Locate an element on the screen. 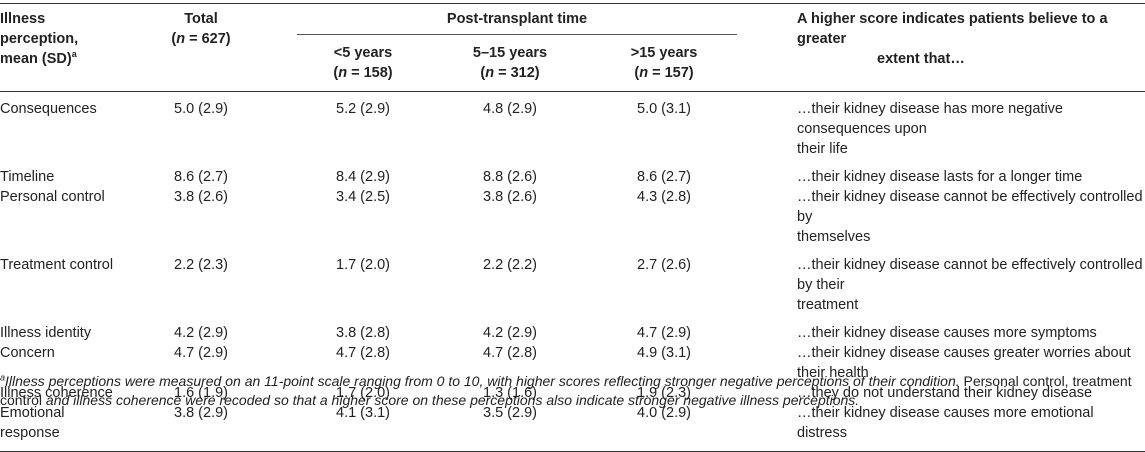  cell-gt15: 4.3 (2.8) is located at coordinates (664, 221).